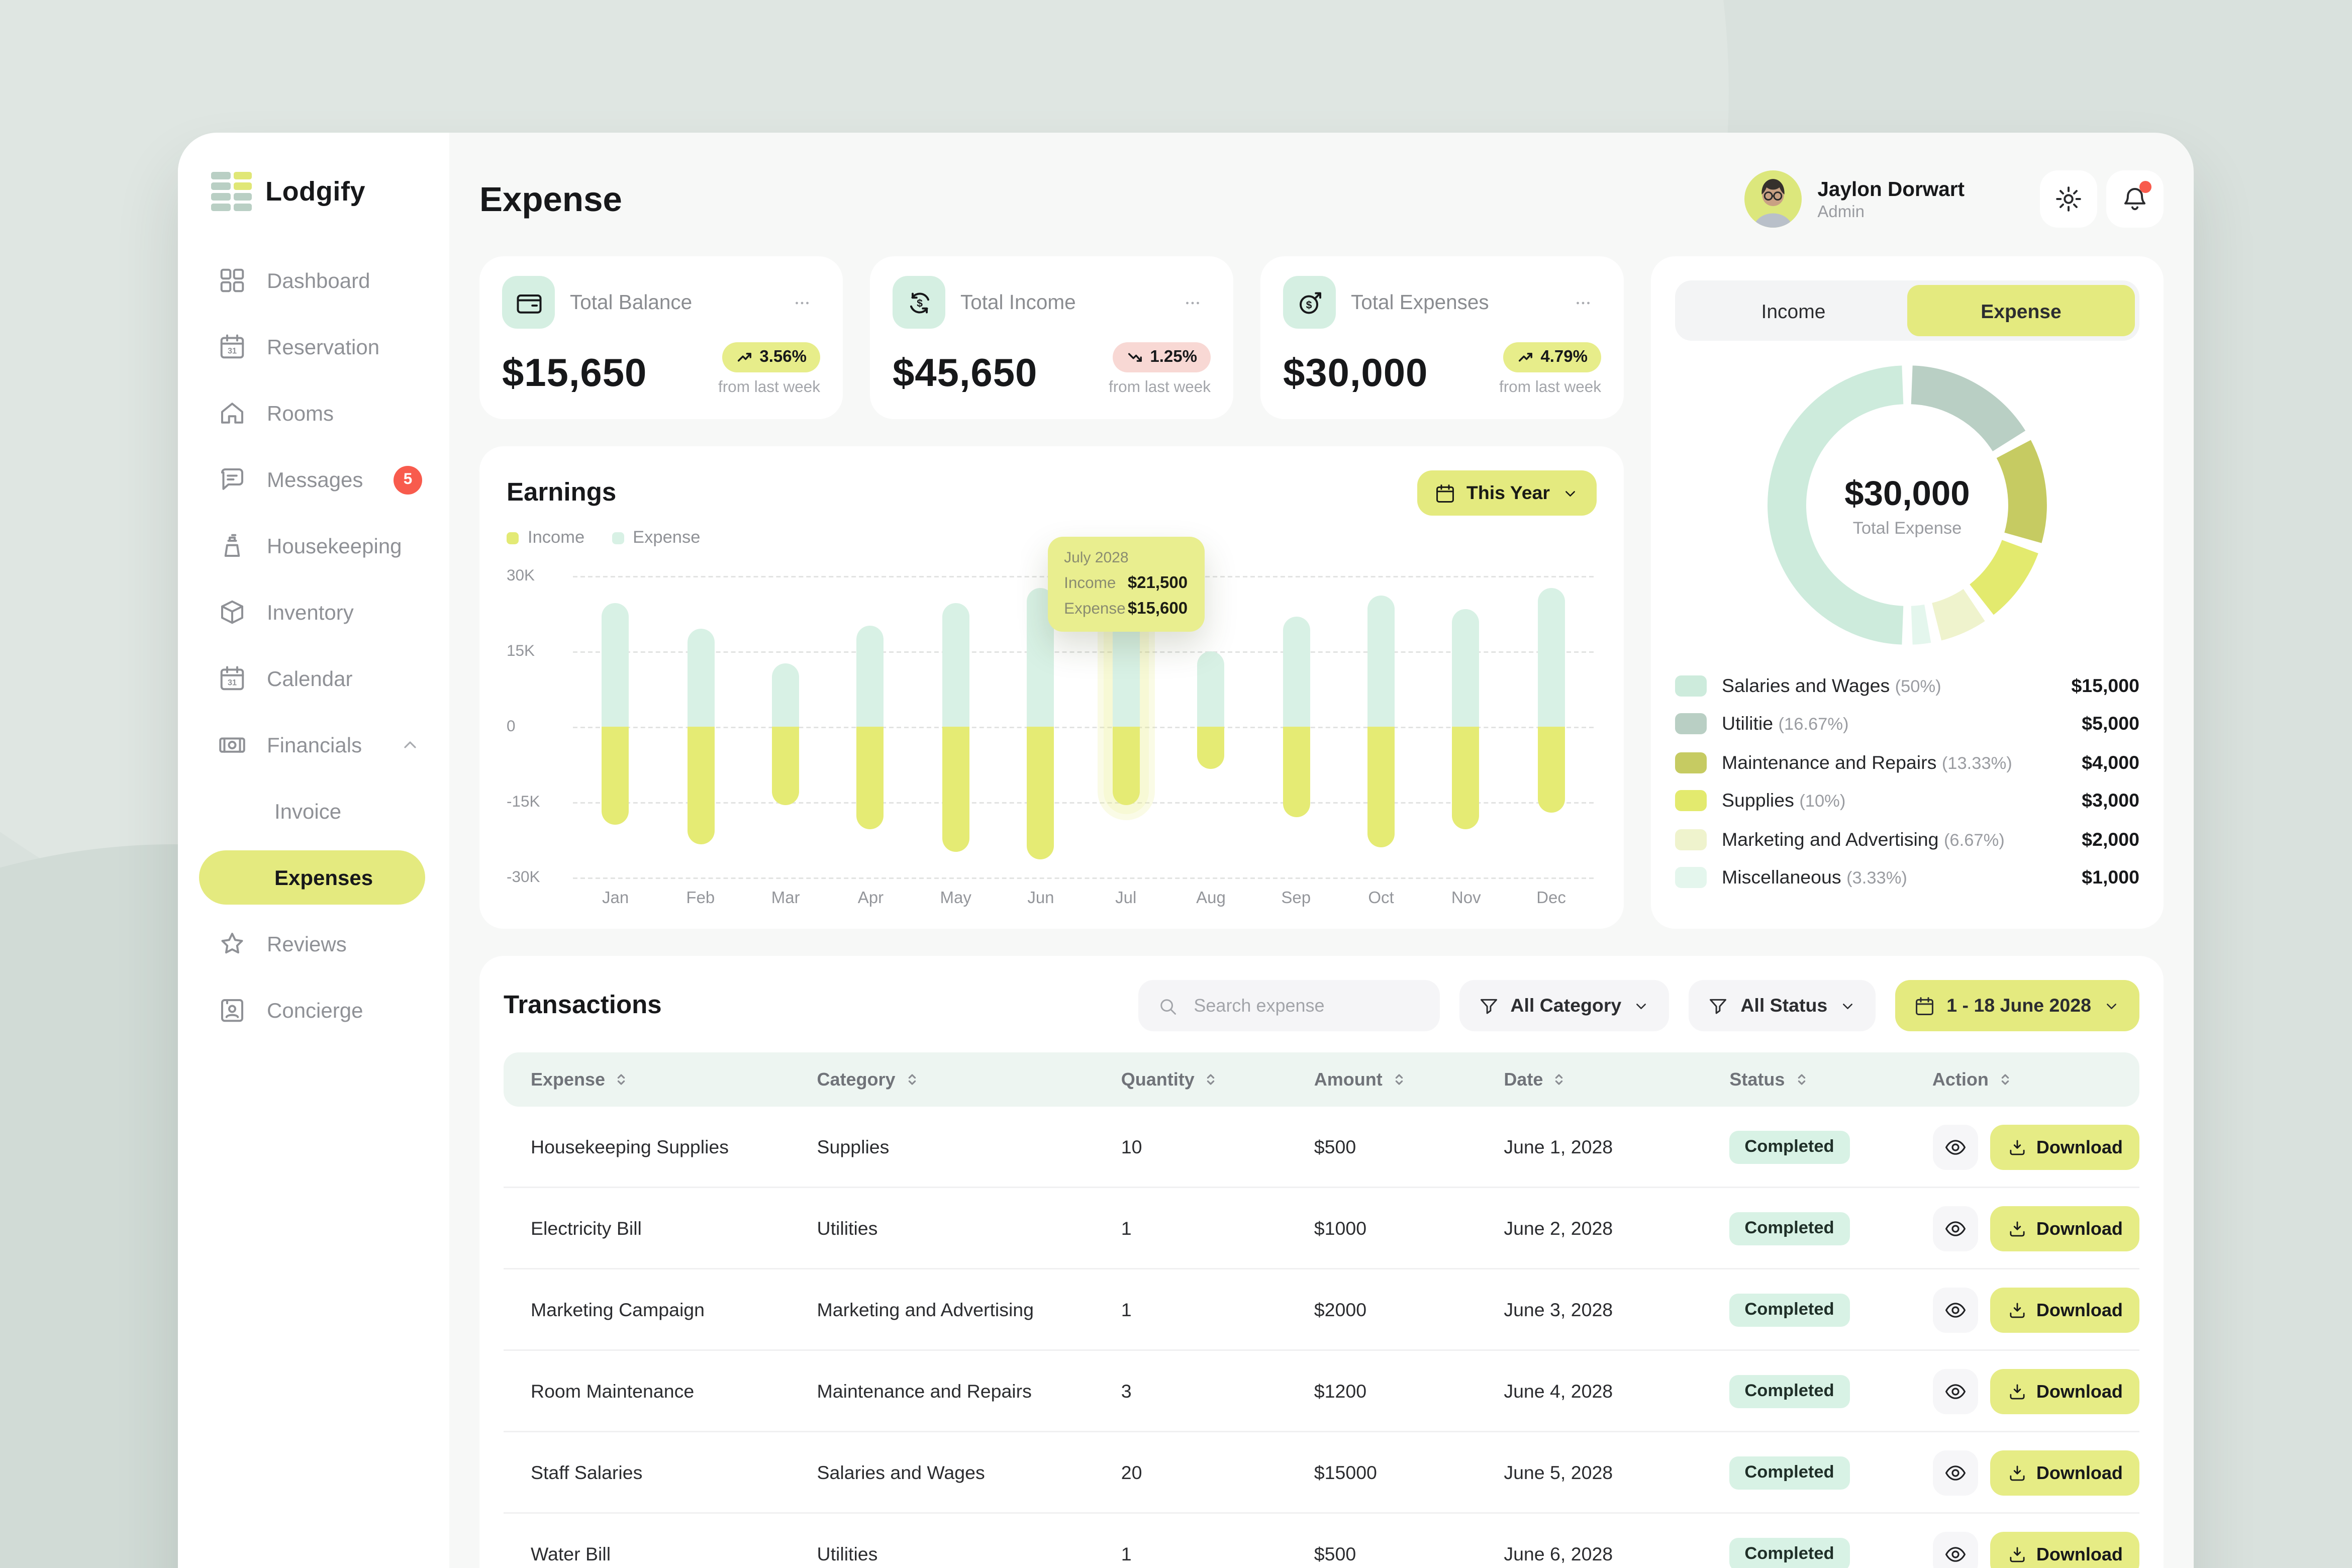 The image size is (2352, 1568). What do you see at coordinates (1803, 1080) in the screenshot?
I see `column-header-status: Status` at bounding box center [1803, 1080].